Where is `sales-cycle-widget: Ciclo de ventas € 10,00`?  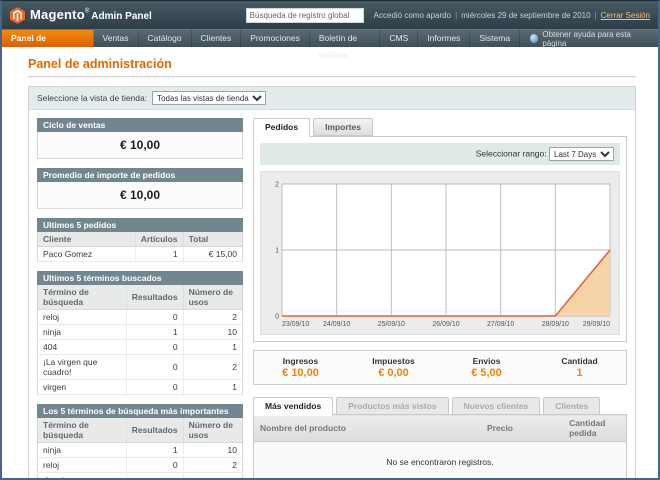
sales-cycle-widget: Ciclo de ventas € 10,00 is located at coordinates (140, 138).